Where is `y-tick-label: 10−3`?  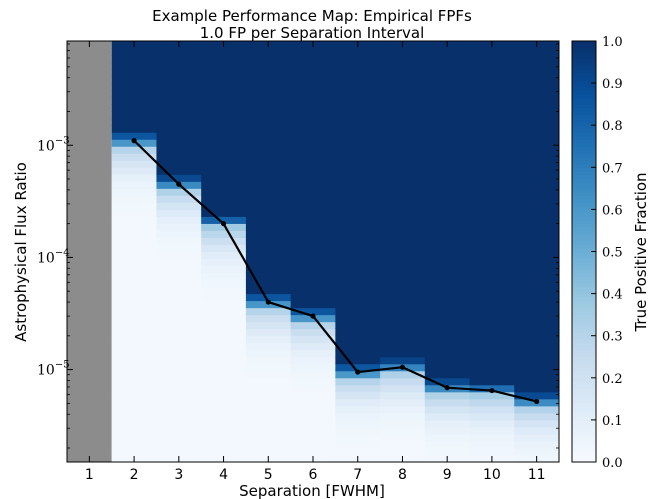
y-tick-label: 10−3 is located at coordinates (53, 144).